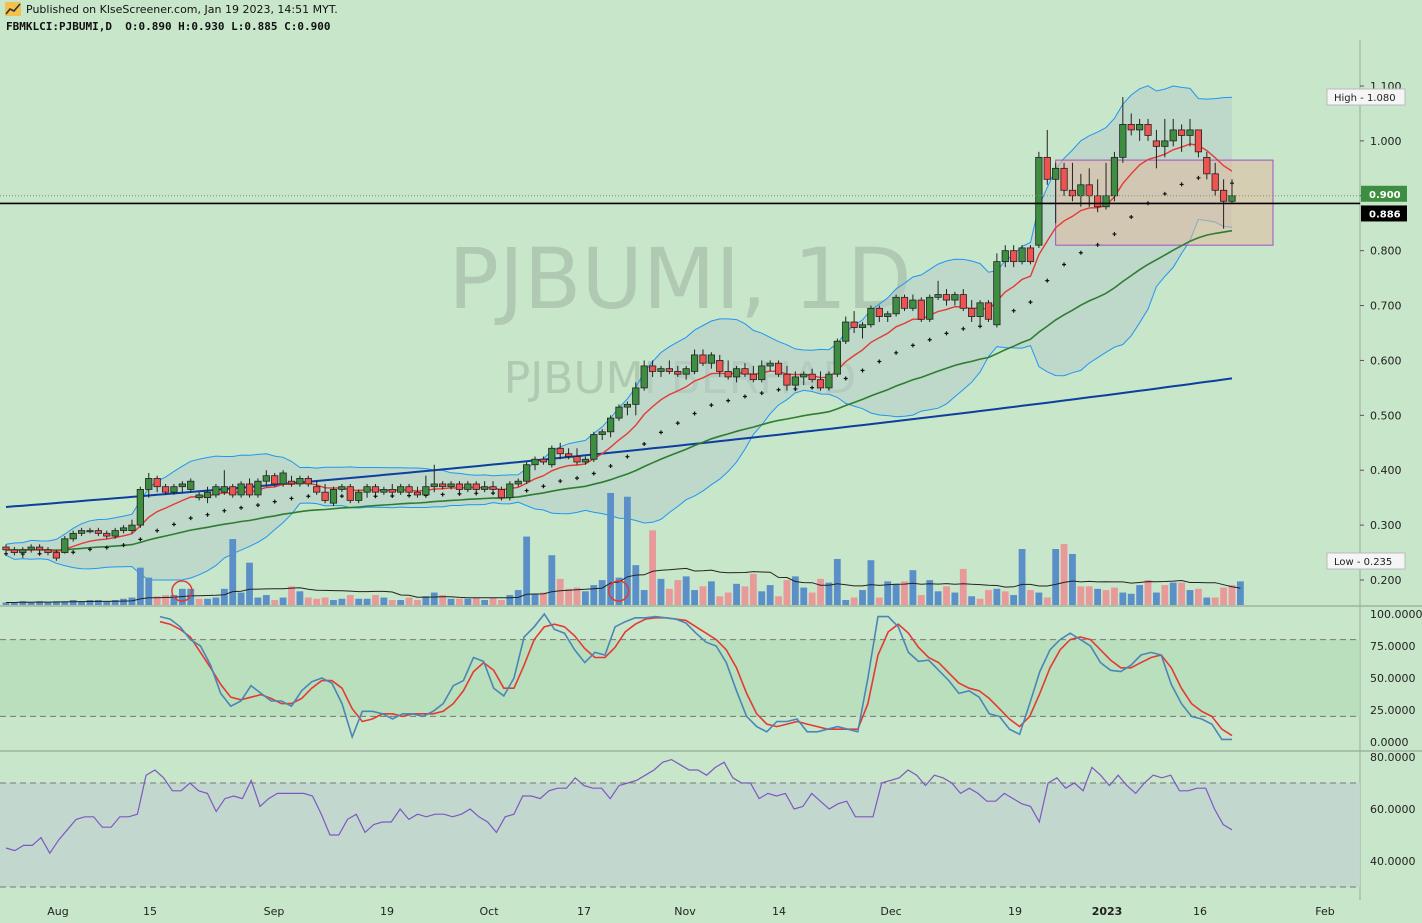  What do you see at coordinates (274, 911) in the screenshot?
I see `x-tick-label: Sep` at bounding box center [274, 911].